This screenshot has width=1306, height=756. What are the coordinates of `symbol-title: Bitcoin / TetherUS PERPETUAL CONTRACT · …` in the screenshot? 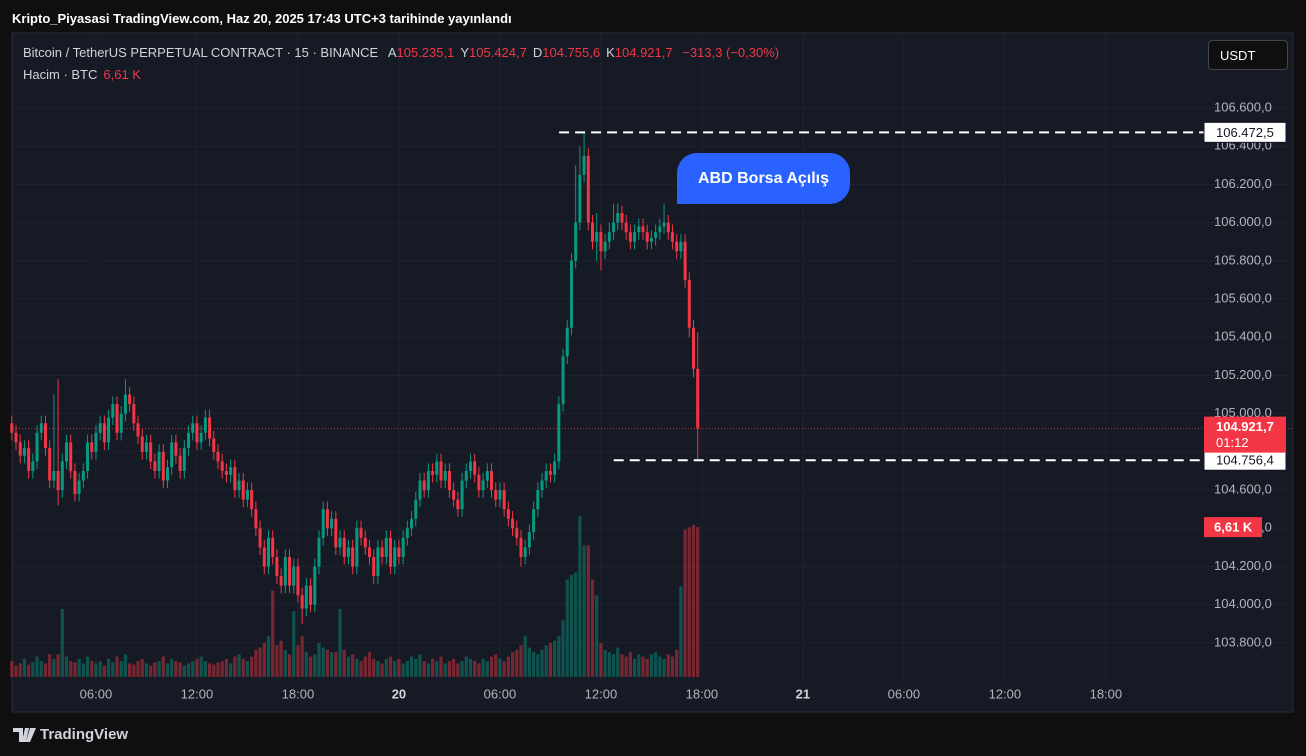 It's located at (201, 52).